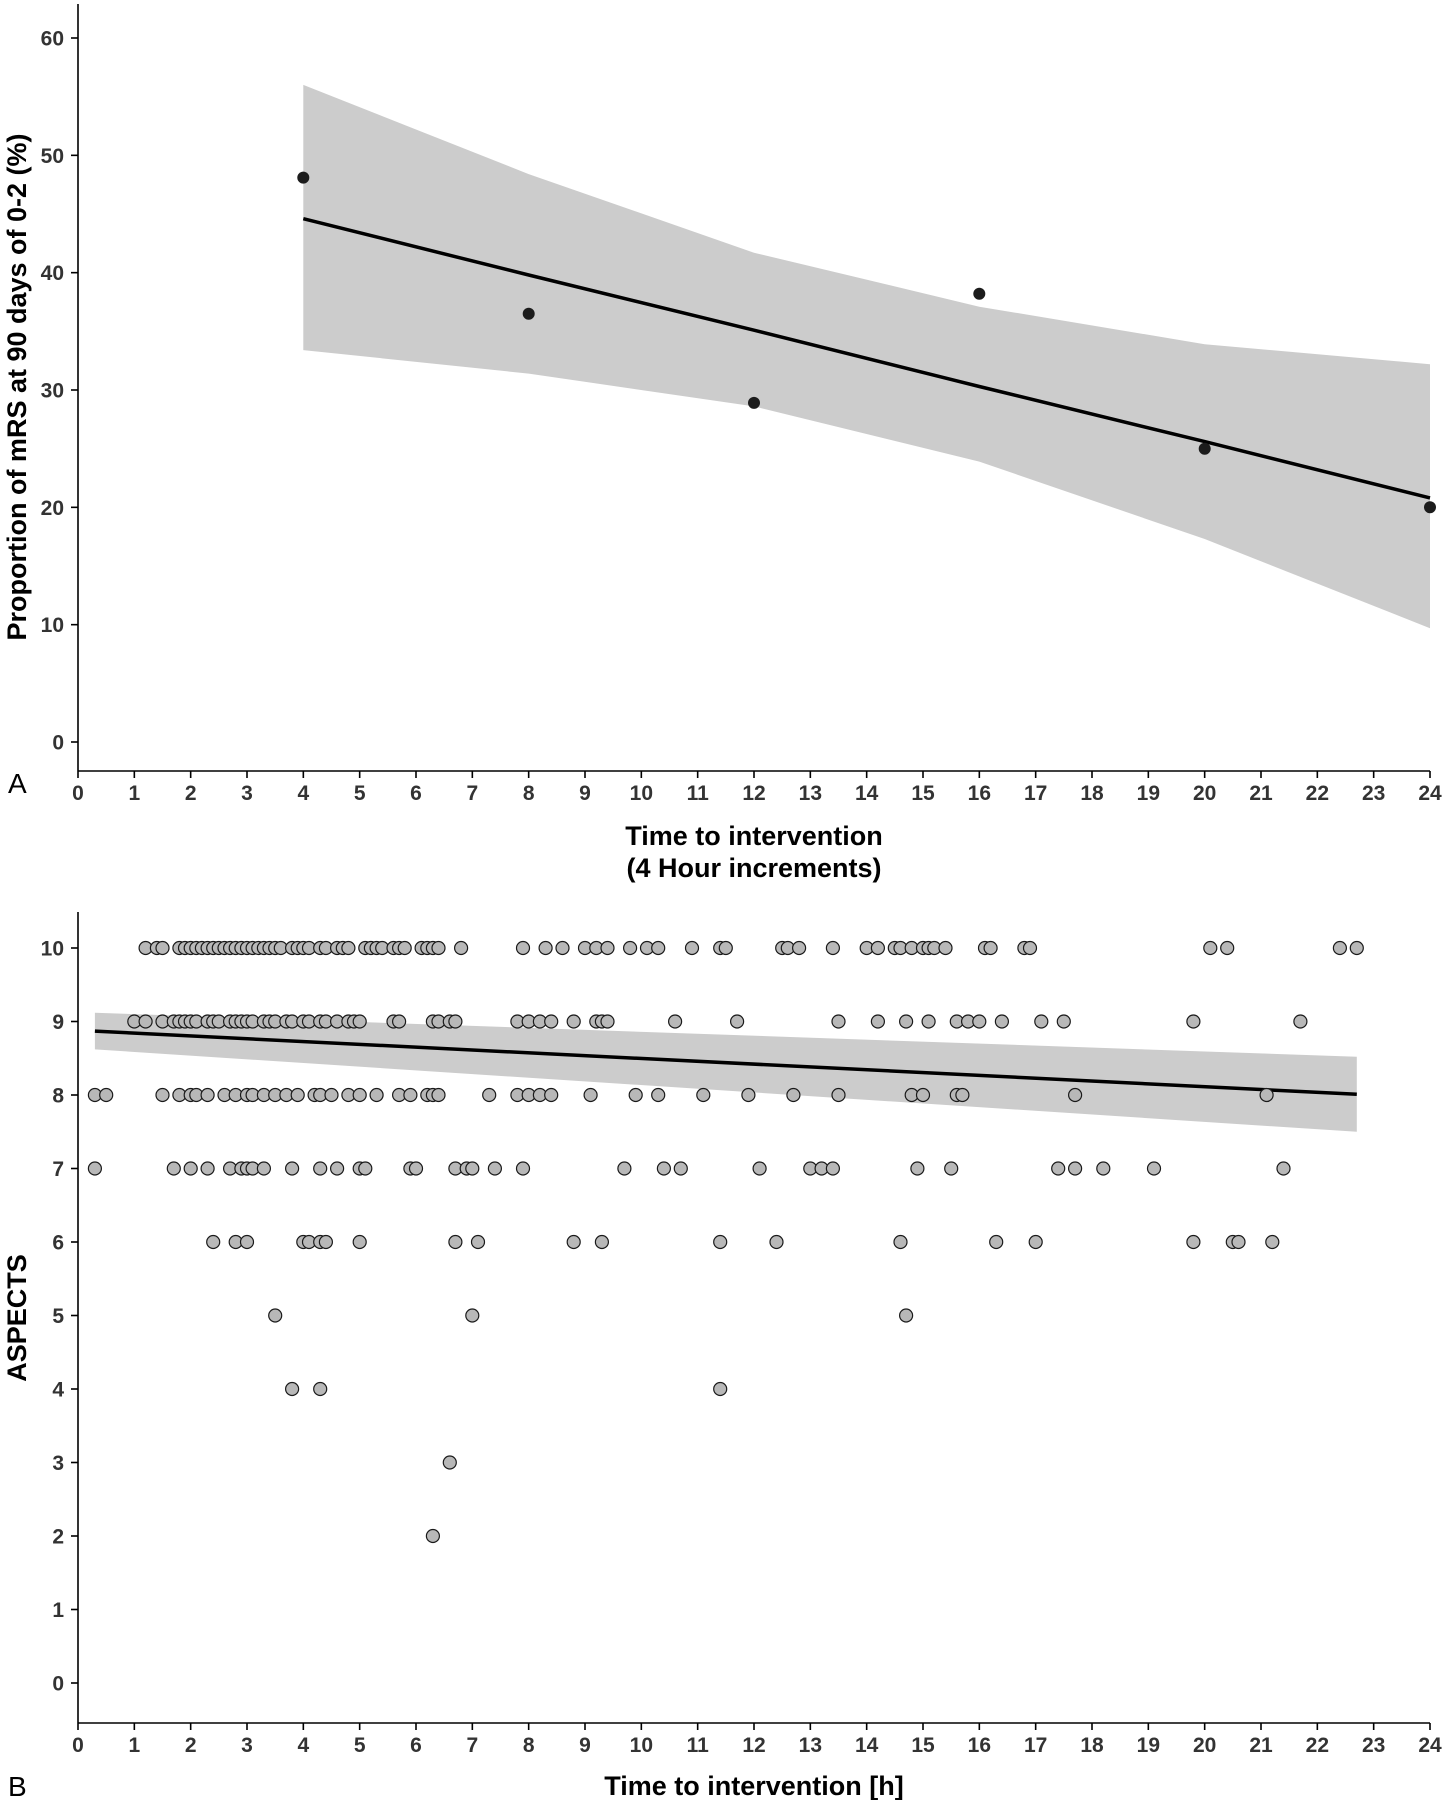 Image resolution: width=1448 pixels, height=1800 pixels. I want to click on panel-a-x-tick-label: 10, so click(641, 793).